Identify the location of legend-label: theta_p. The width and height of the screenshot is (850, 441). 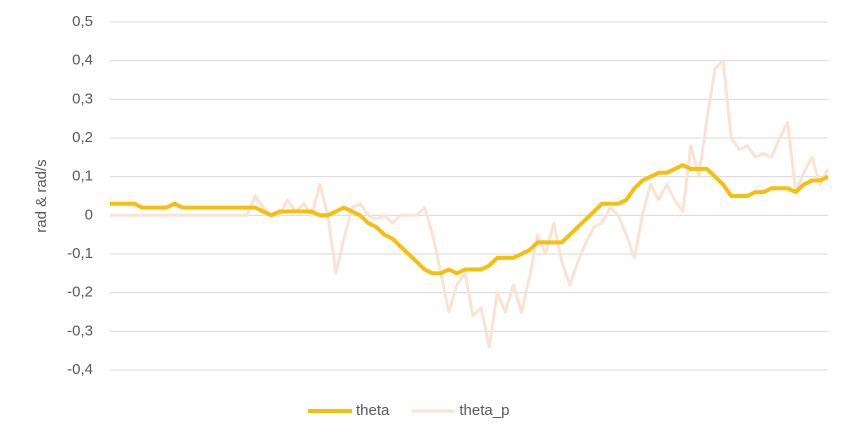
(484, 410).